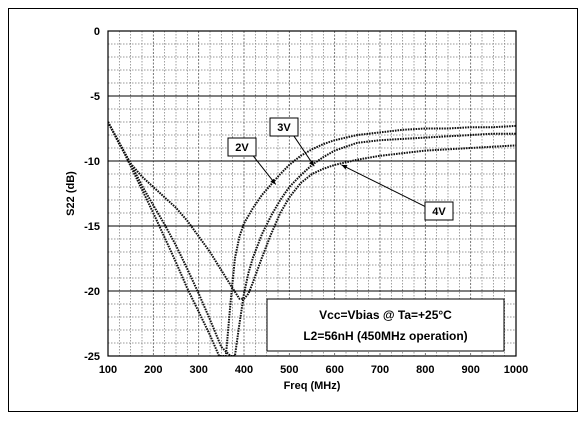 The image size is (588, 422). What do you see at coordinates (334, 370) in the screenshot?
I see `x-tick-label: 600` at bounding box center [334, 370].